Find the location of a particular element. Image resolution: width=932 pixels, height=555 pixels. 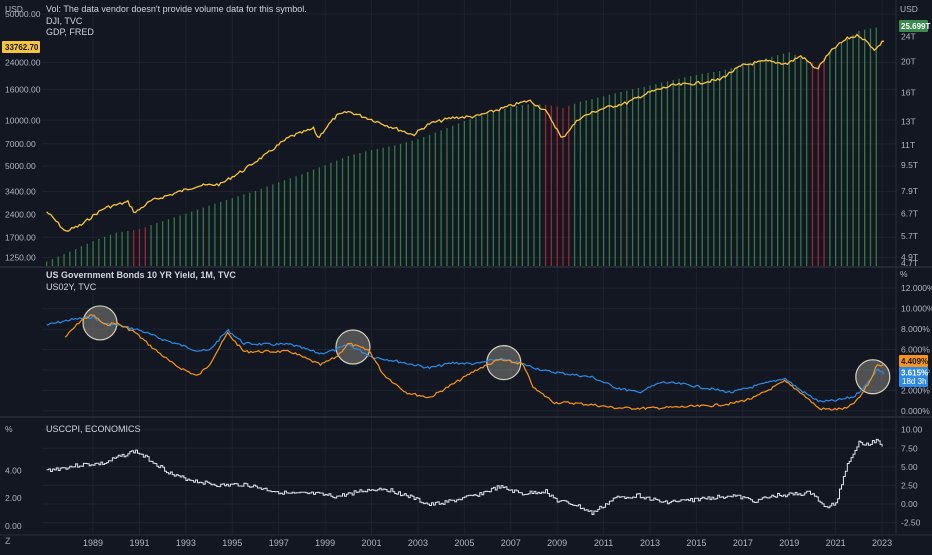

time-axis-tick-label: 2023 is located at coordinates (882, 543).